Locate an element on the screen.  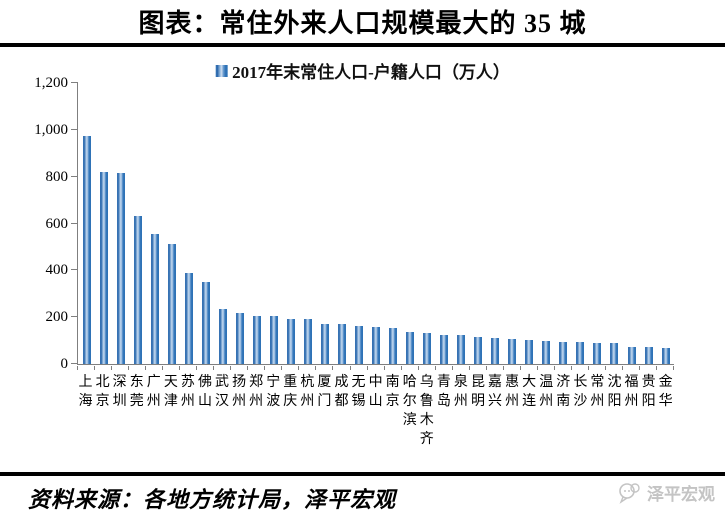
x-axis-label: 重 庆 is located at coordinates (290, 392).